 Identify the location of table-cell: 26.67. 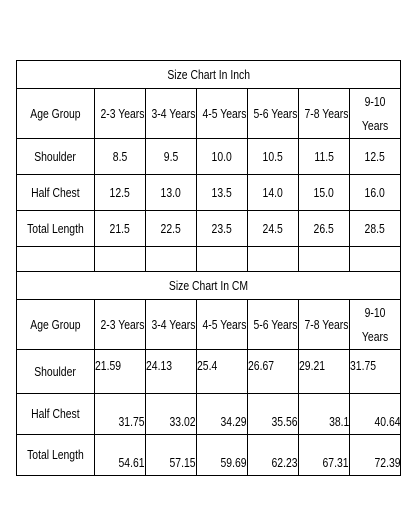
(273, 371).